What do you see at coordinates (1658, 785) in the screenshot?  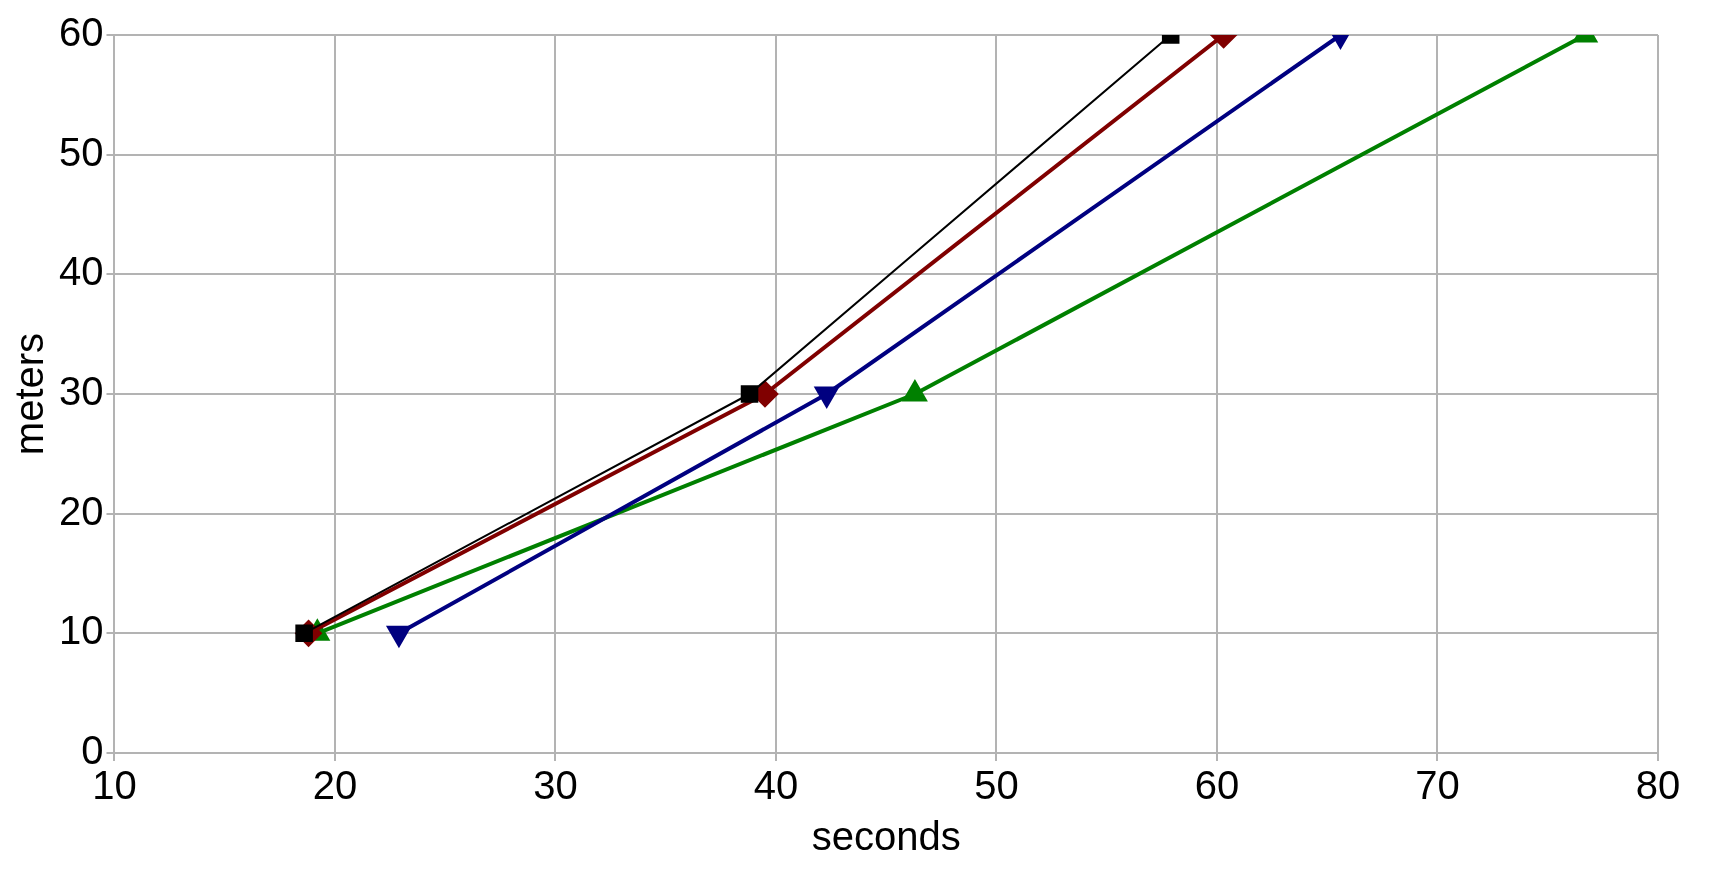 I see `x-tick-label: 80` at bounding box center [1658, 785].